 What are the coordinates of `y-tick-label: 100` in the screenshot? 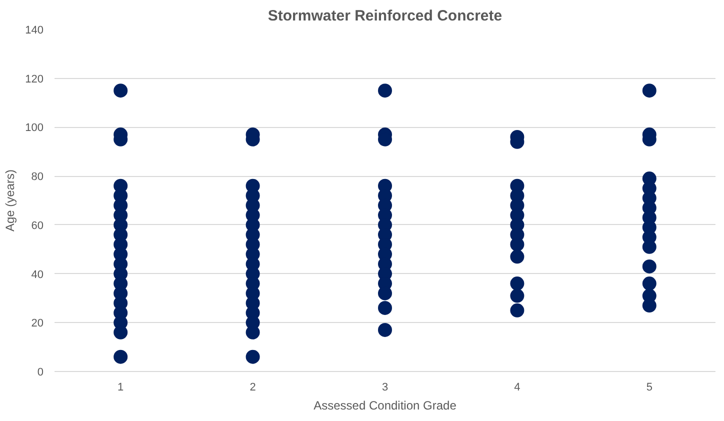 It's located at (34, 128).